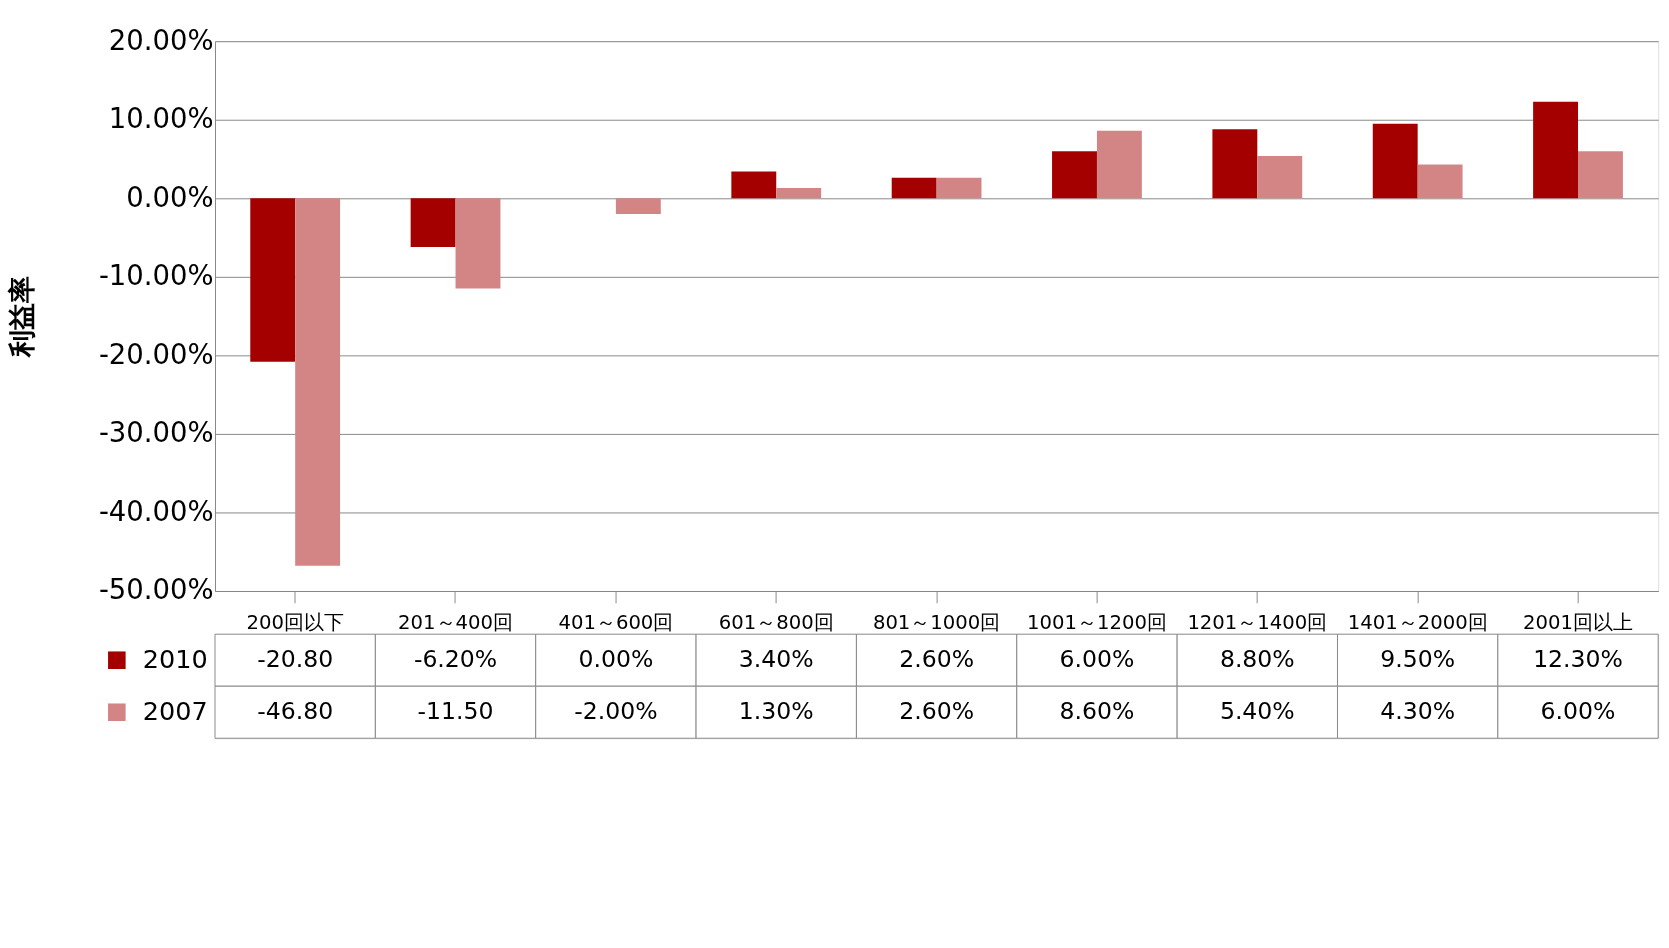  What do you see at coordinates (616, 622) in the screenshot?
I see `x-tick-label: 401～600回` at bounding box center [616, 622].